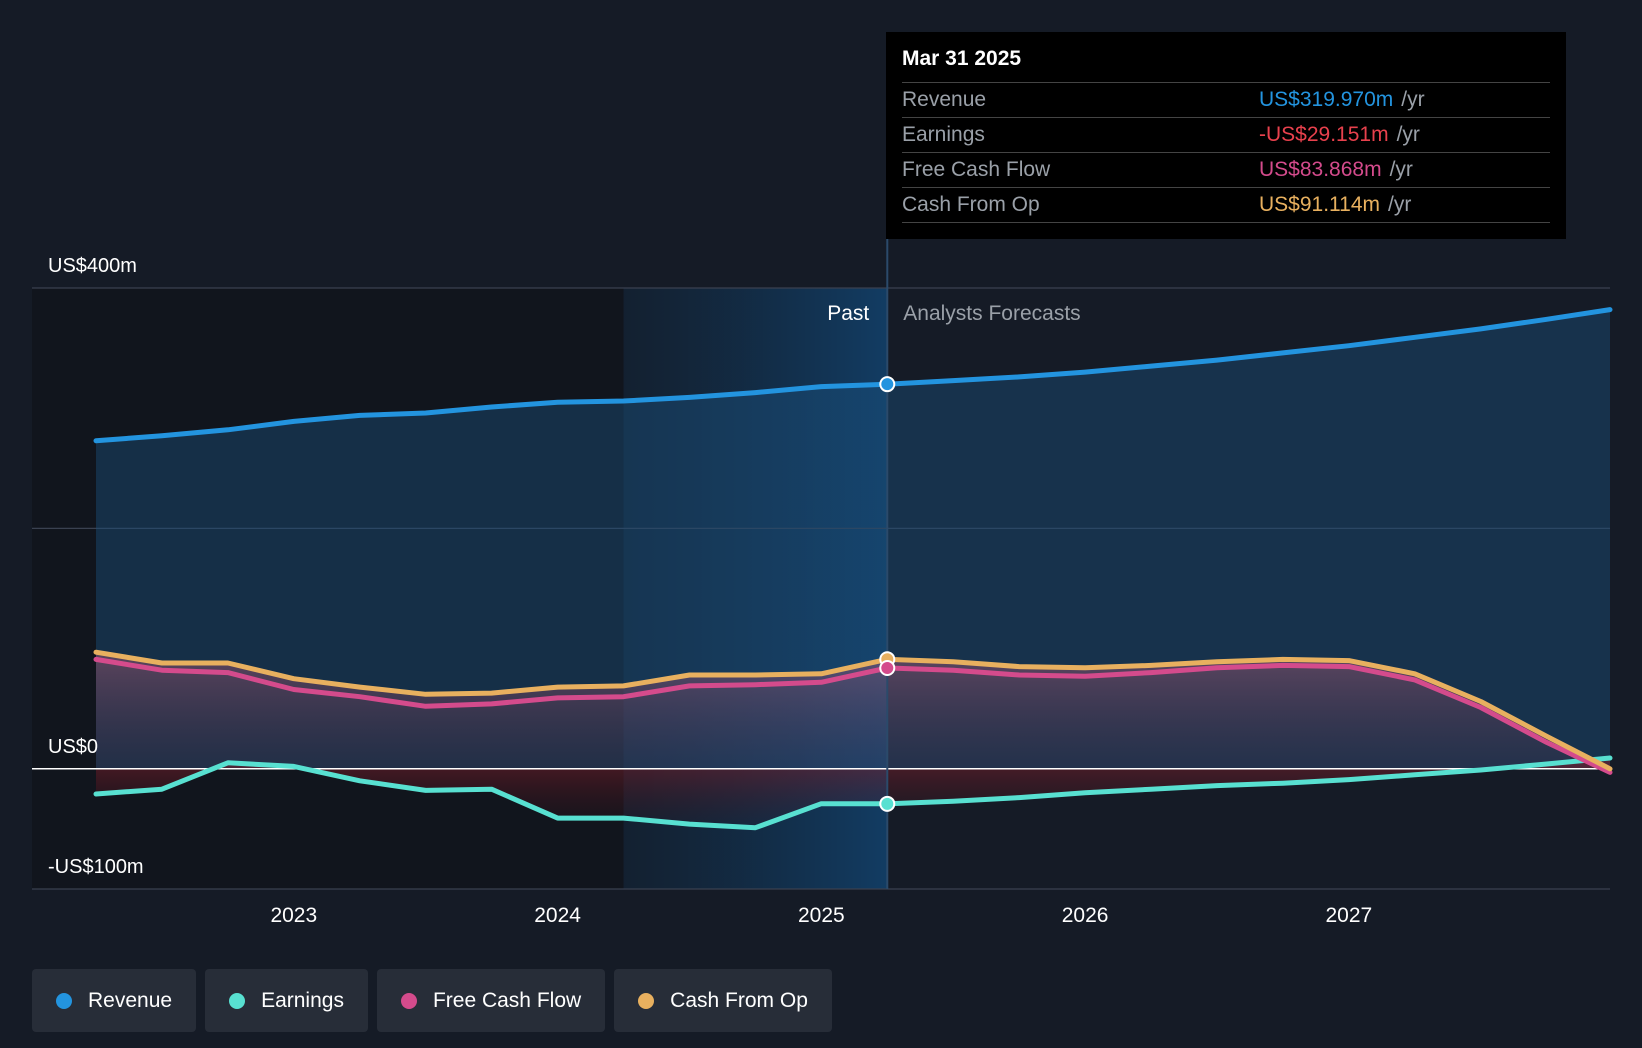 The height and width of the screenshot is (1048, 1642). I want to click on legend-item-free-cash-flow: Free Cash Flow, so click(491, 1000).